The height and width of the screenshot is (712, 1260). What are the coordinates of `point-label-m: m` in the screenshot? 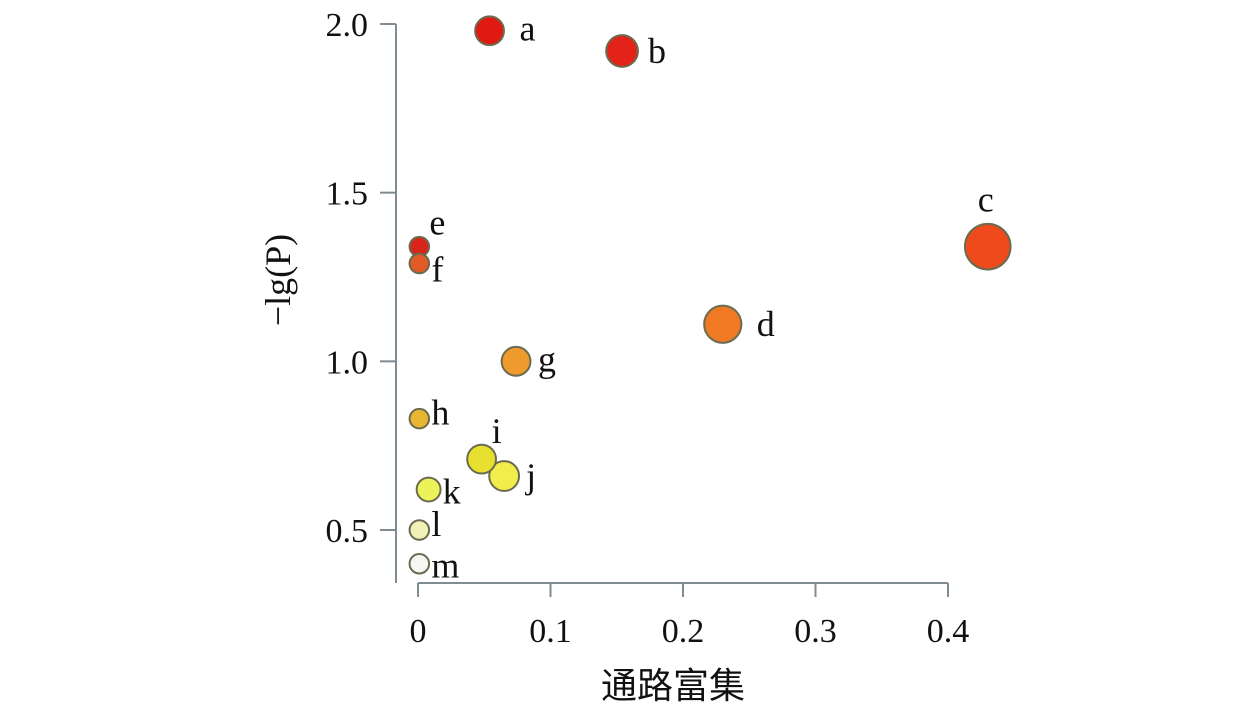 It's located at (445, 566).